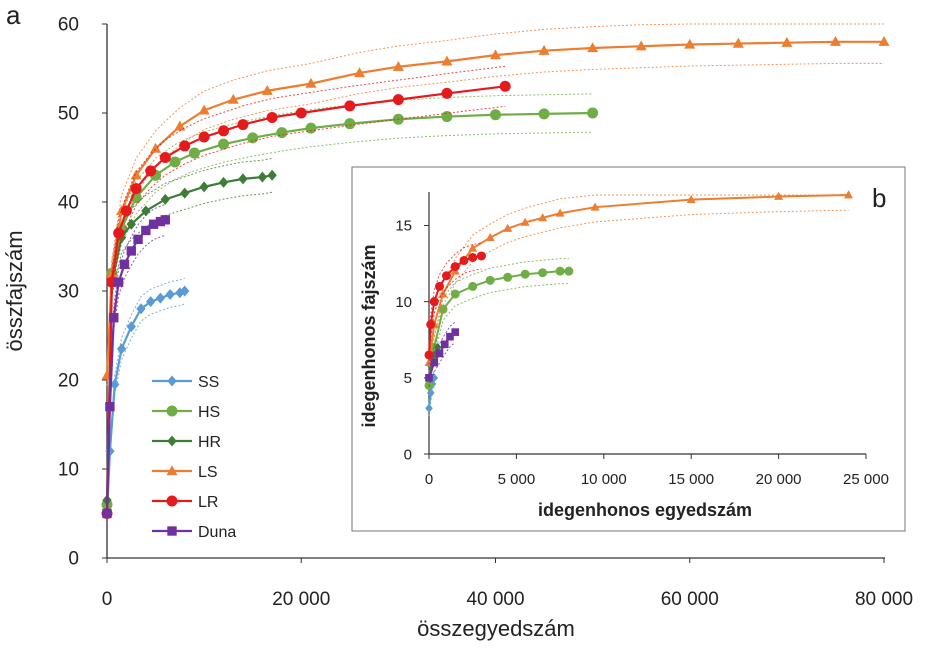  Describe the element at coordinates (189, 348) in the screenshot. I see `main-envelope-lower` at that location.